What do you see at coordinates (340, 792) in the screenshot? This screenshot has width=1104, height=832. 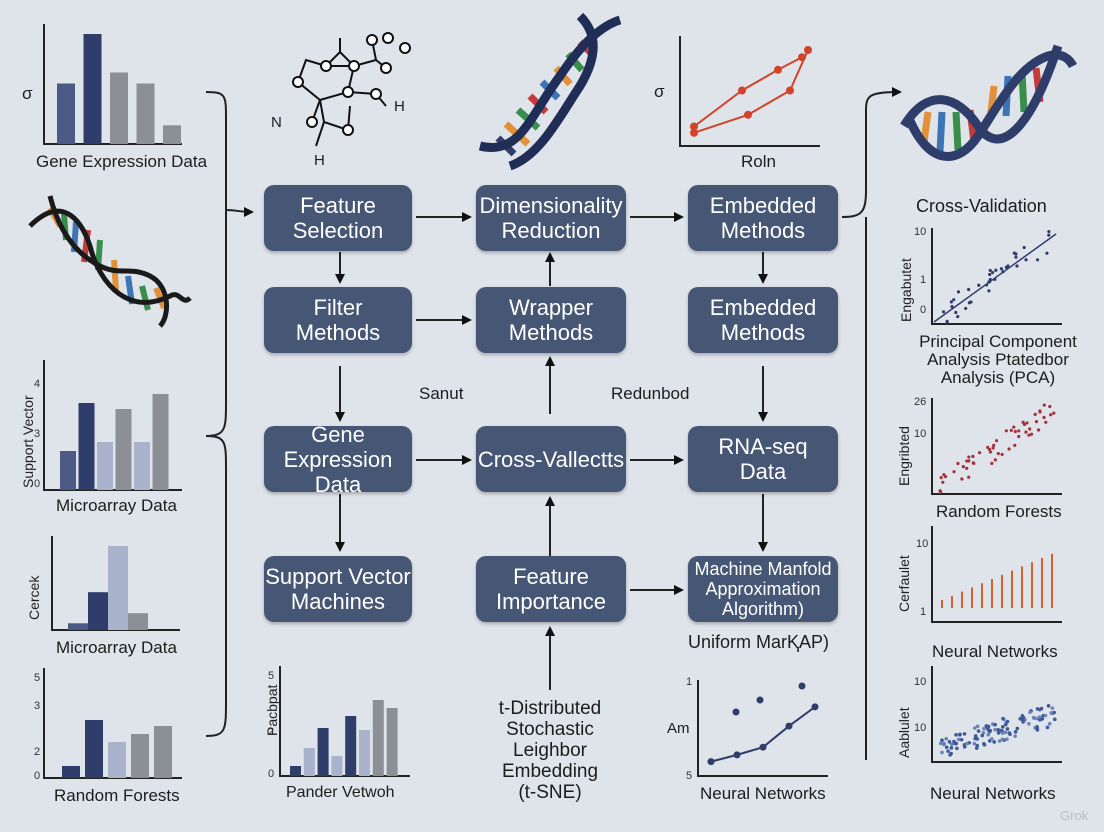 I see `pander-vetwoh-caption: Pander Vetwoh` at bounding box center [340, 792].